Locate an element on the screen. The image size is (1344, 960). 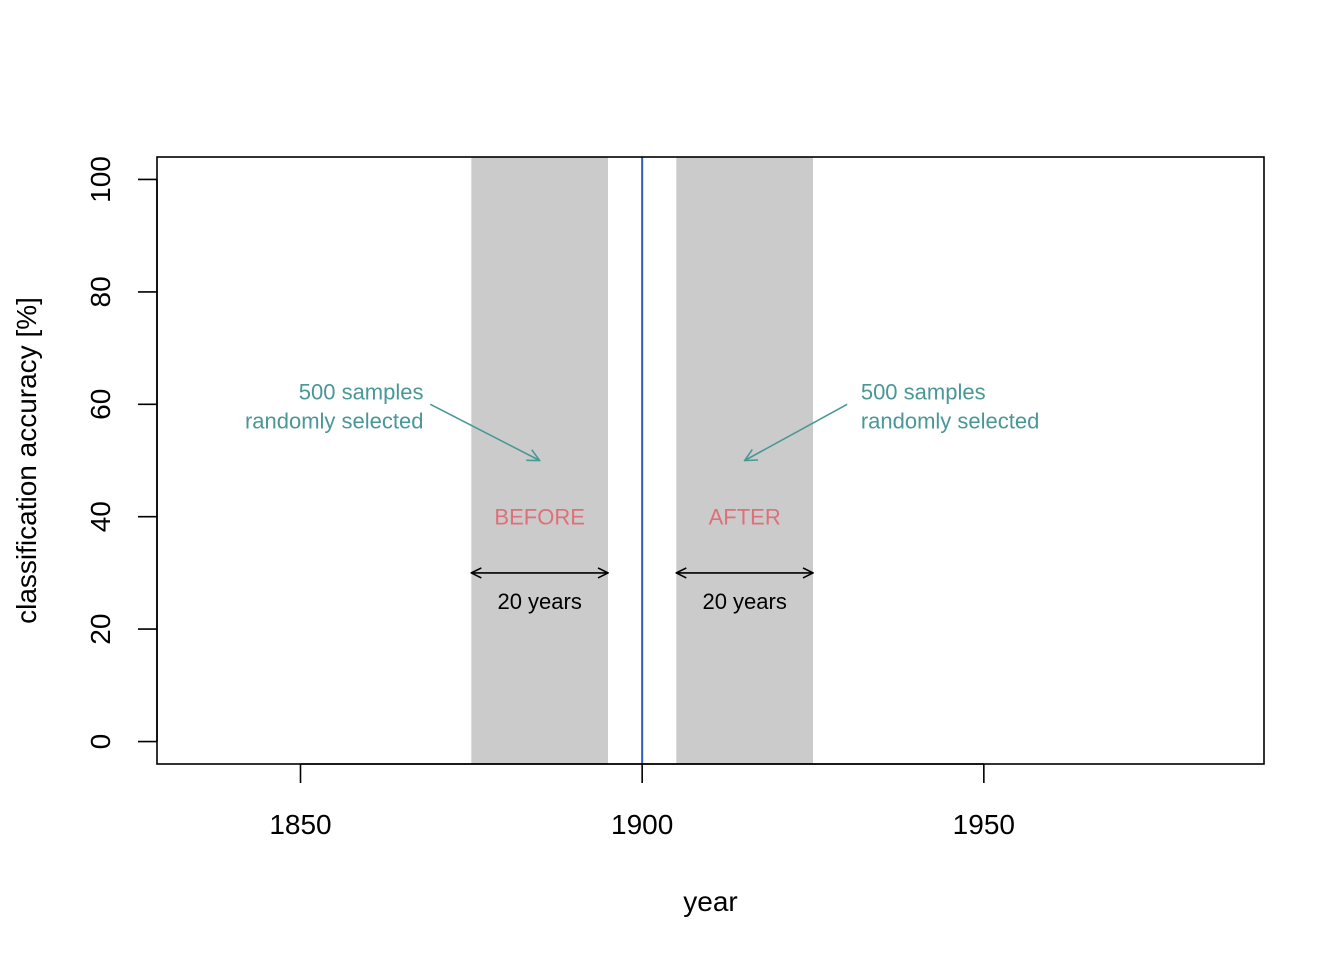
x-tick-label: 1850 is located at coordinates (300, 824).